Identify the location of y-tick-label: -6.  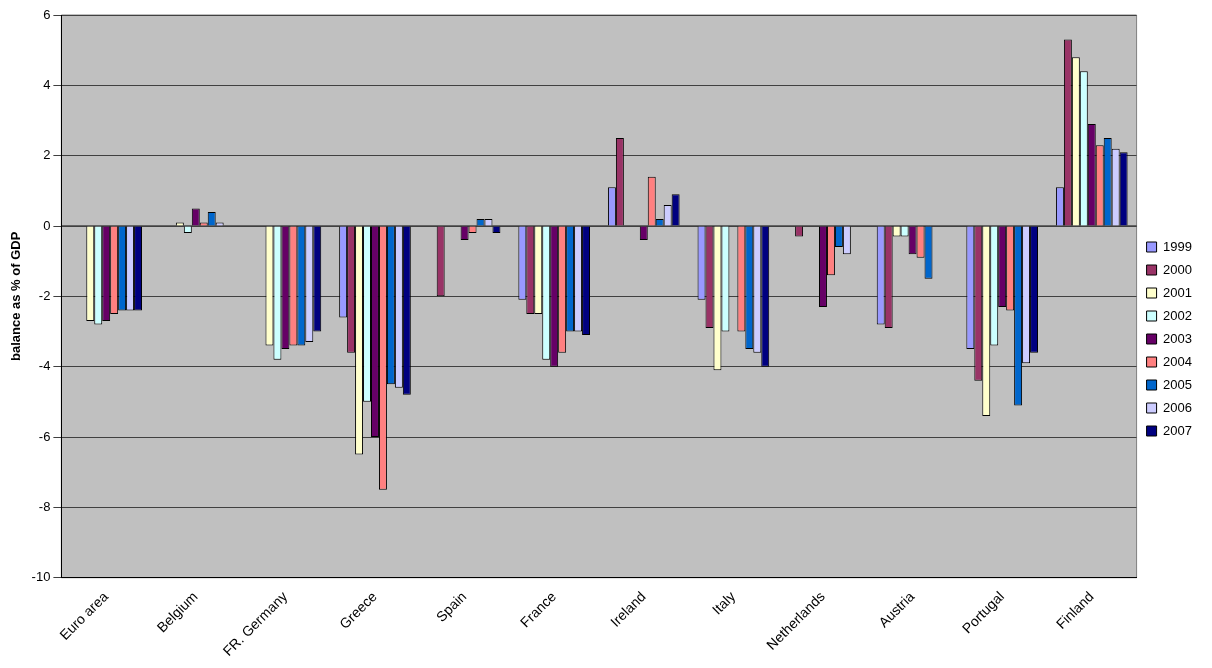
(44, 436).